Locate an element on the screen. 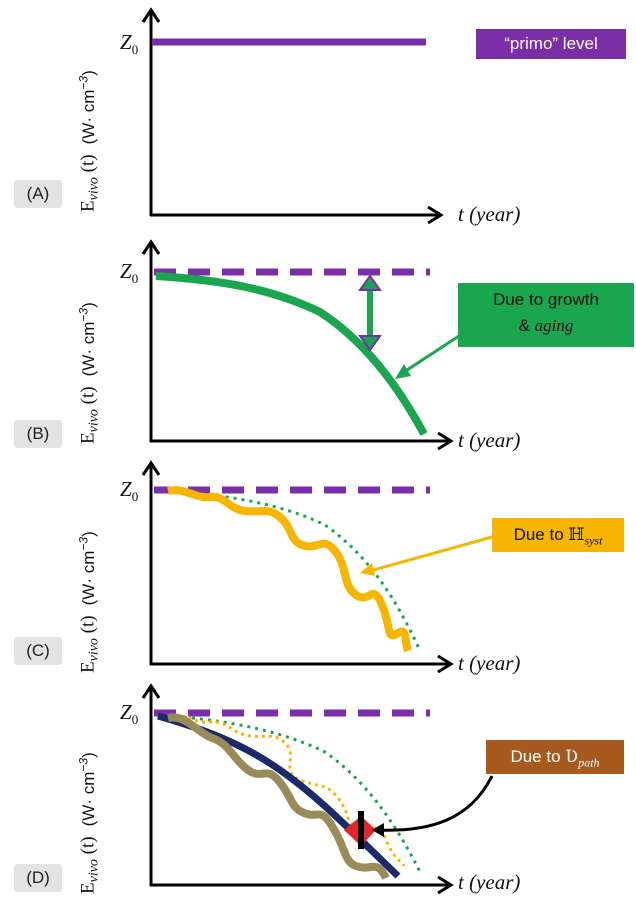 This screenshot has width=636, height=898. panel-b-plot is located at coordinates (302, 345).